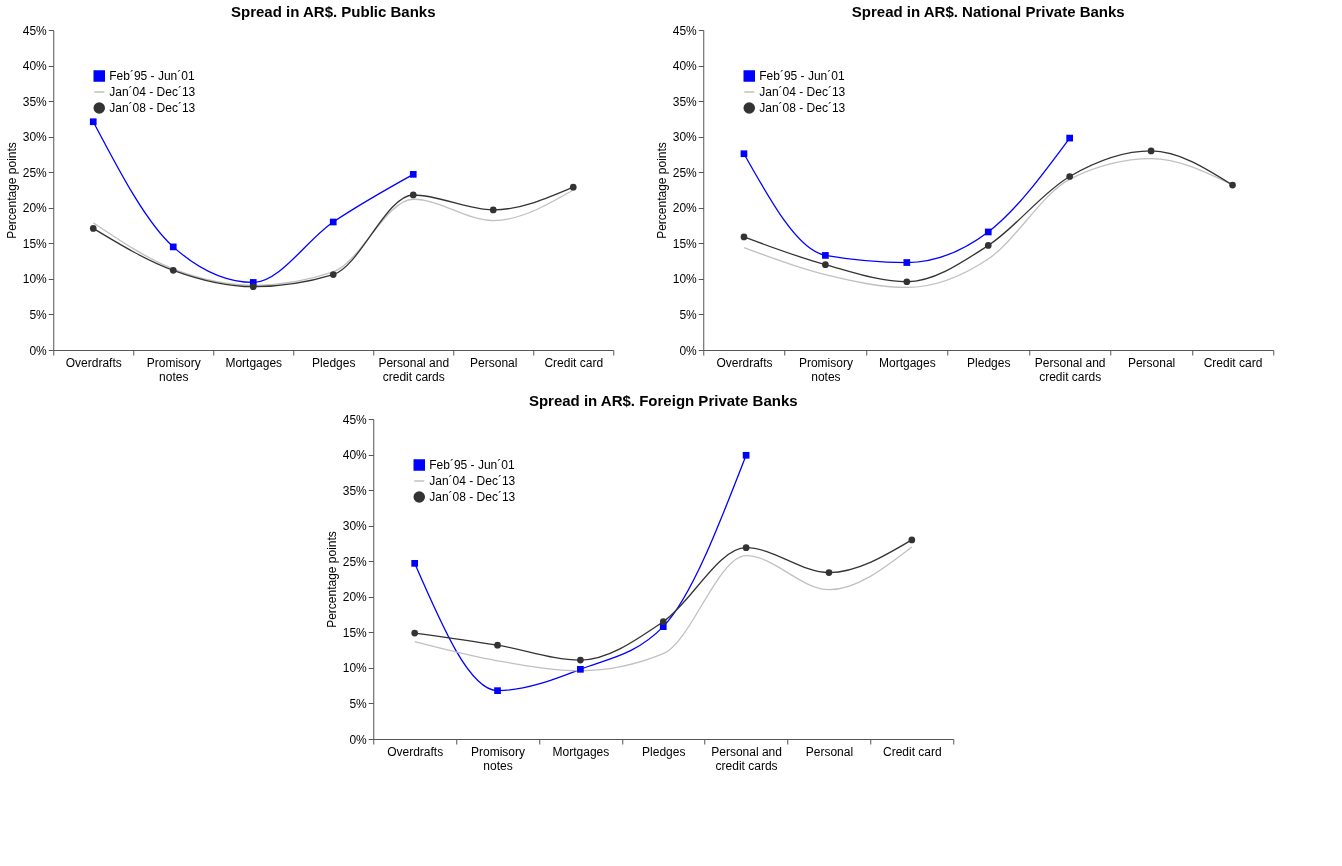  I want to click on chart-title: Spread in AR$. Foreign Private Banks, so click(663, 400).